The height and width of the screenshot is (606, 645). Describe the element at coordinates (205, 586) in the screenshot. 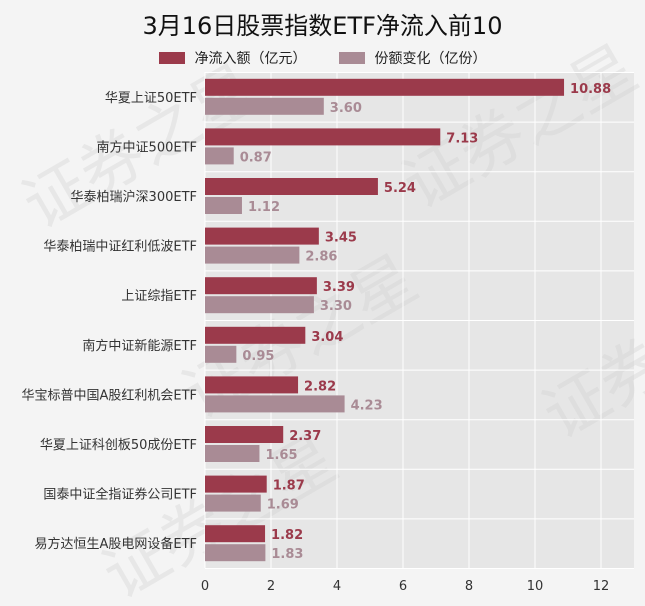

I see `x-tick-label: 0` at that location.